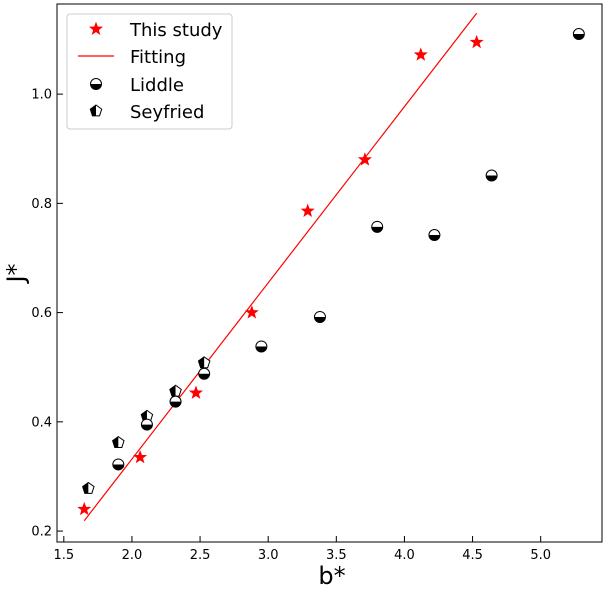 The height and width of the screenshot is (594, 608). I want to click on legend-label: This study, so click(176, 30).